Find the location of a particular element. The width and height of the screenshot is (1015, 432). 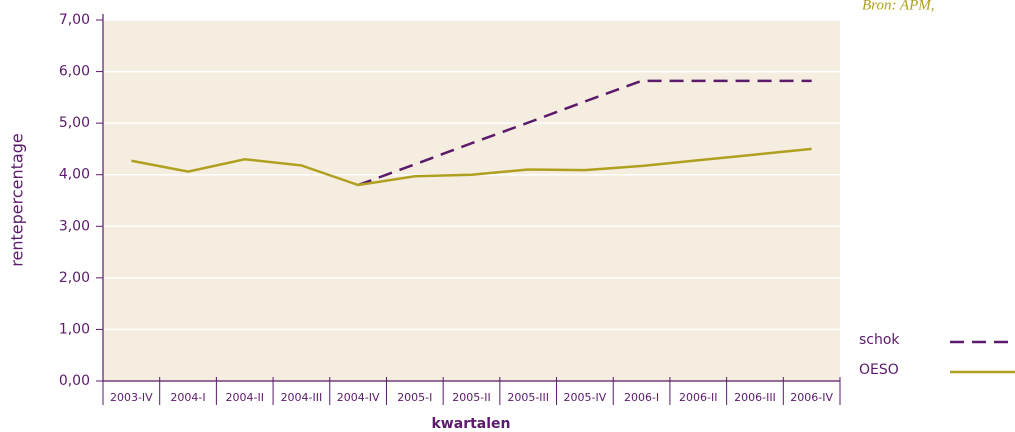

y-tick-label: 7,00 is located at coordinates (74, 20).